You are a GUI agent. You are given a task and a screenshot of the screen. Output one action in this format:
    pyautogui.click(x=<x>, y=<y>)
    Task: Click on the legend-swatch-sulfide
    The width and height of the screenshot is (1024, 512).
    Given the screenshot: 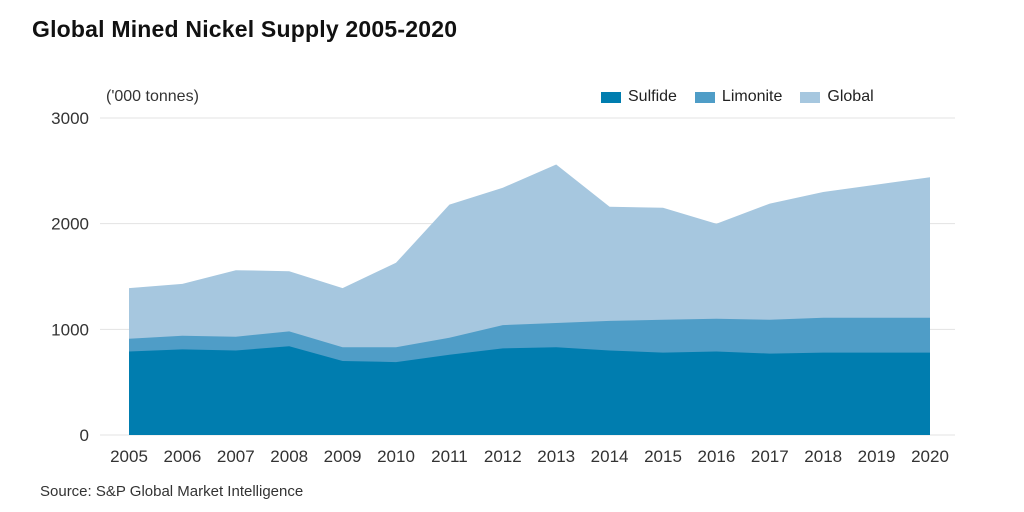 What is the action you would take?
    pyautogui.click(x=611, y=97)
    